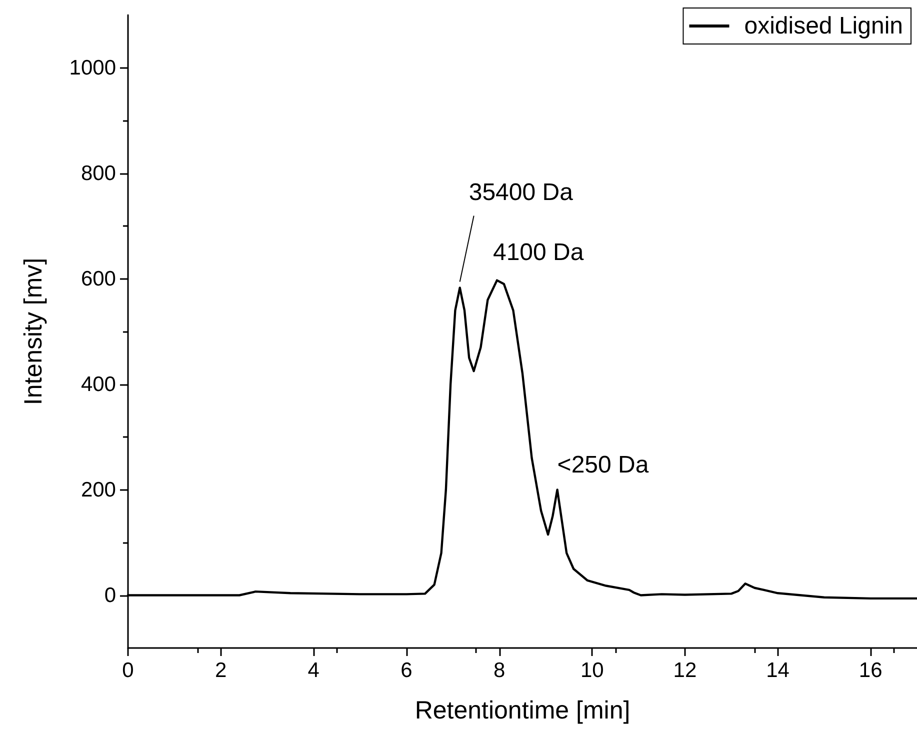 The width and height of the screenshot is (917, 749). What do you see at coordinates (406, 670) in the screenshot?
I see `x-tick-label: 6` at bounding box center [406, 670].